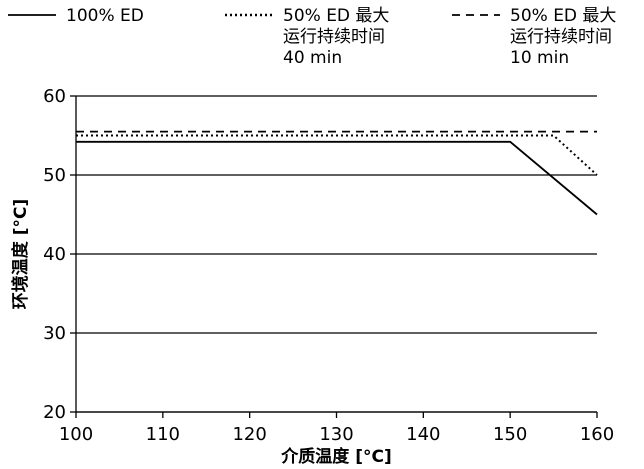 Image resolution: width=644 pixels, height=469 pixels. I want to click on legend-label: 40 min, so click(312, 58).